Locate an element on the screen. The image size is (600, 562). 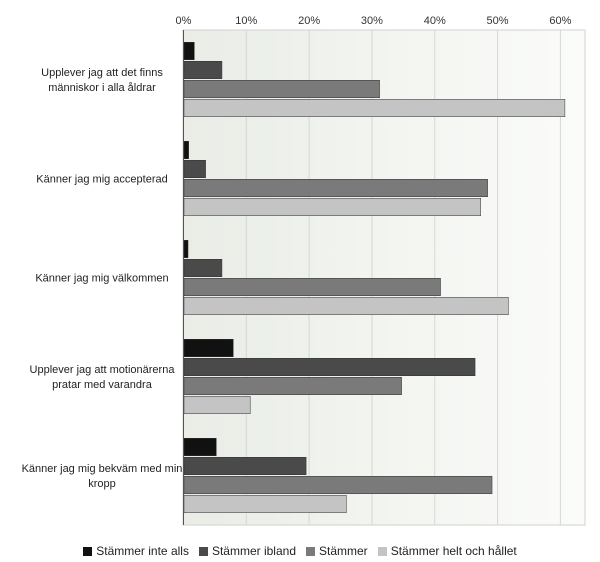
legend-item-stammer: Stämmer is located at coordinates (337, 551).